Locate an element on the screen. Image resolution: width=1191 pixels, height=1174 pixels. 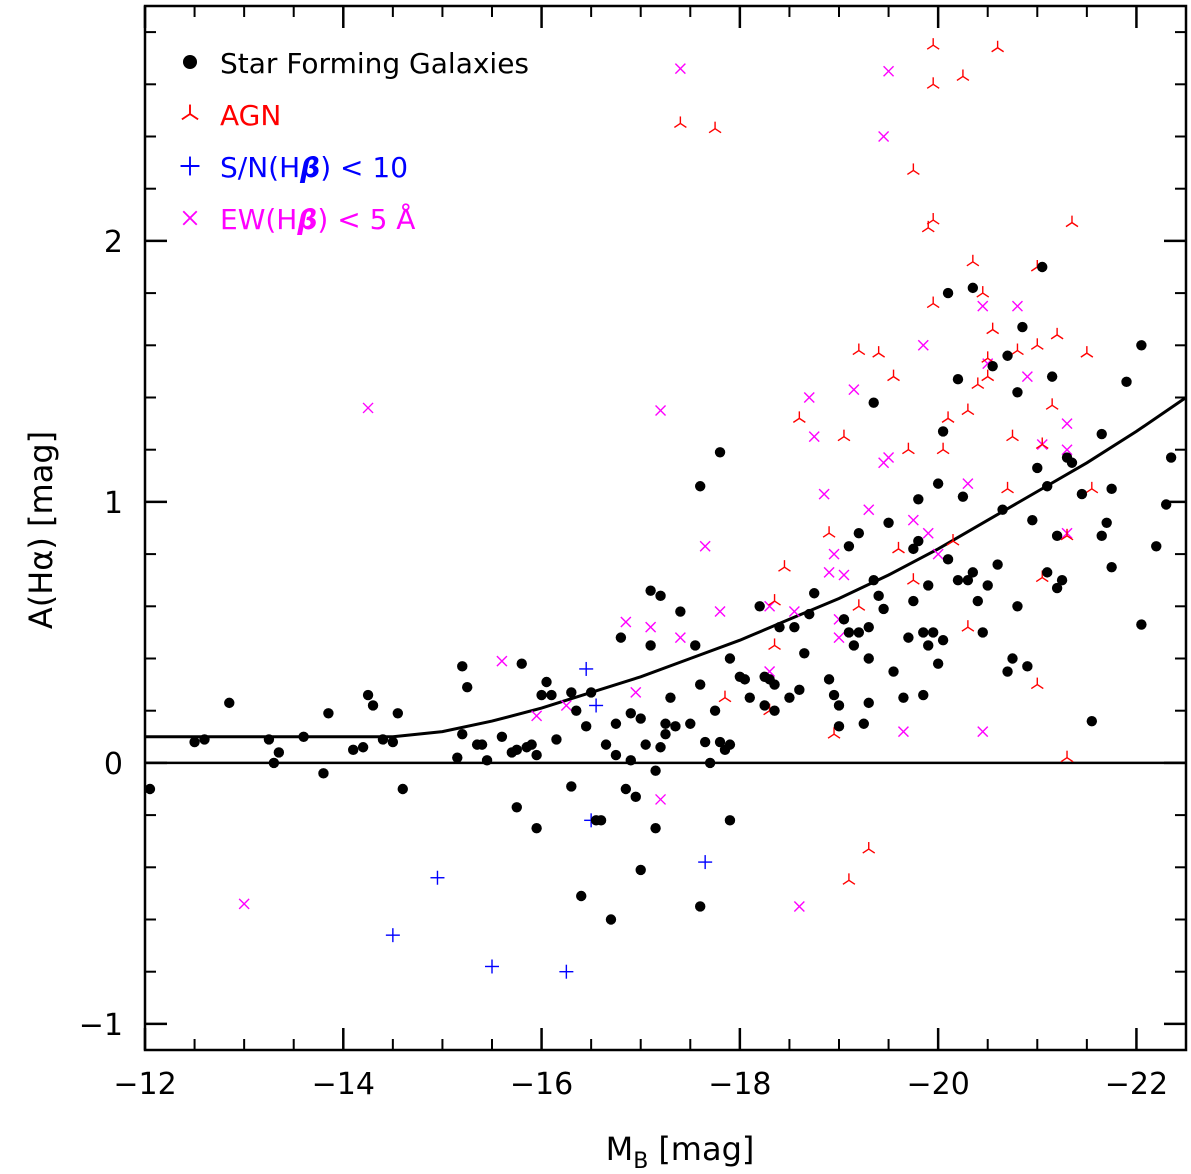
y-tick-label: 1 is located at coordinates (113, 503).